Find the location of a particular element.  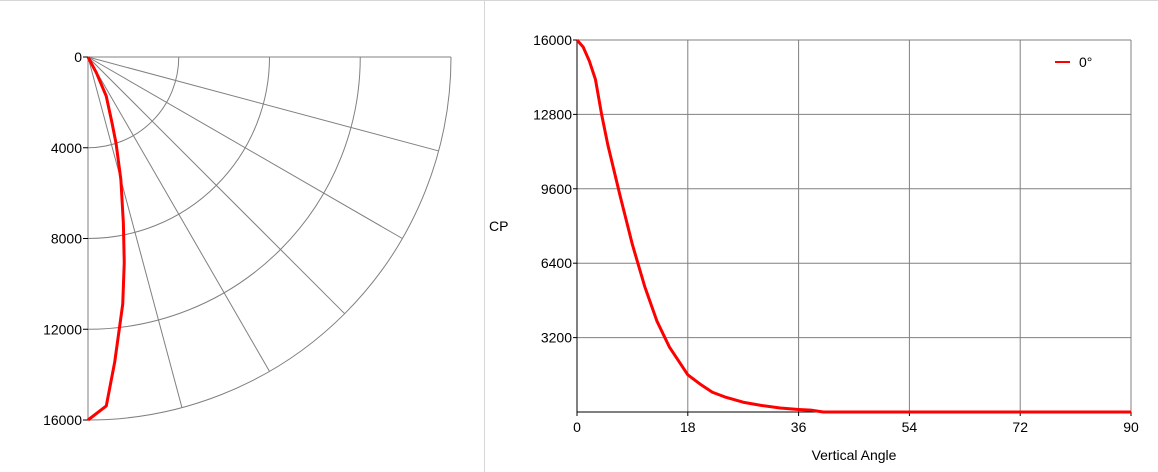

polar-tick-label: 4000 is located at coordinates (66, 148).